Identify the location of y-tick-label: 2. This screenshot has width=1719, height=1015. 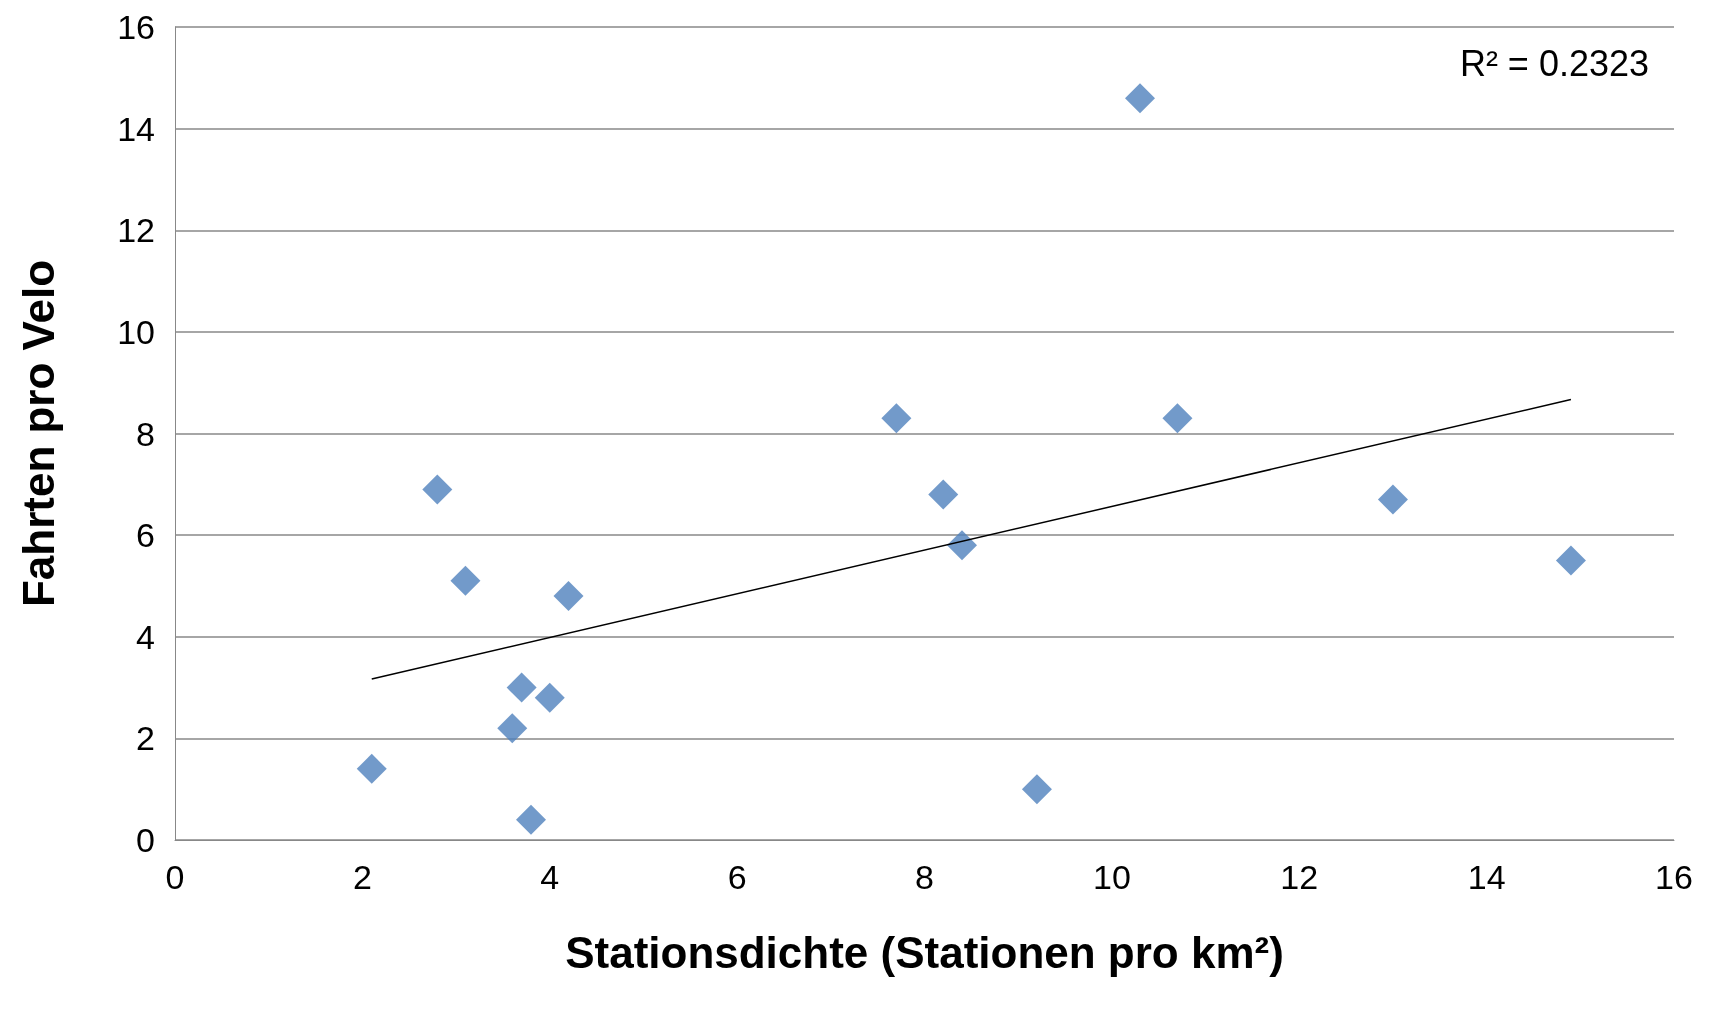
(145, 738).